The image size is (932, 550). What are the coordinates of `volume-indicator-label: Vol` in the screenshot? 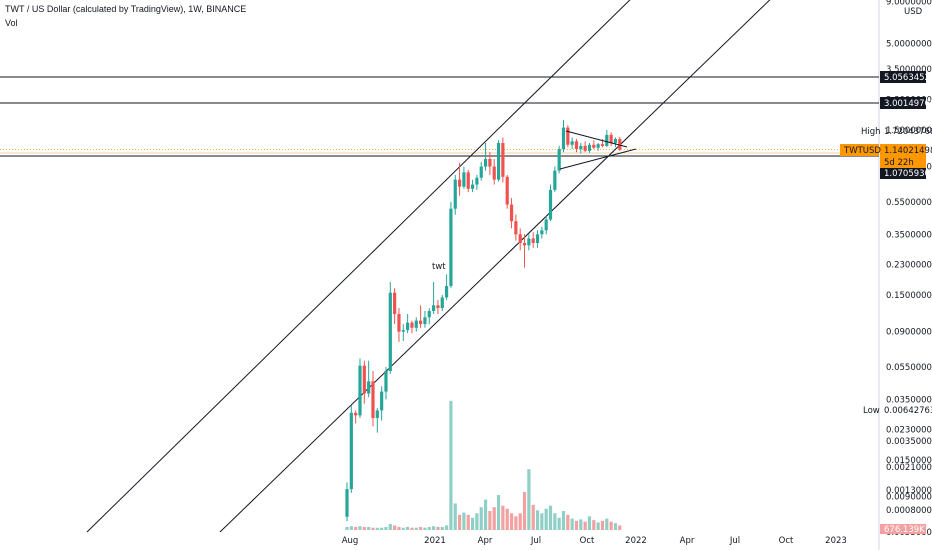 It's located at (11, 23).